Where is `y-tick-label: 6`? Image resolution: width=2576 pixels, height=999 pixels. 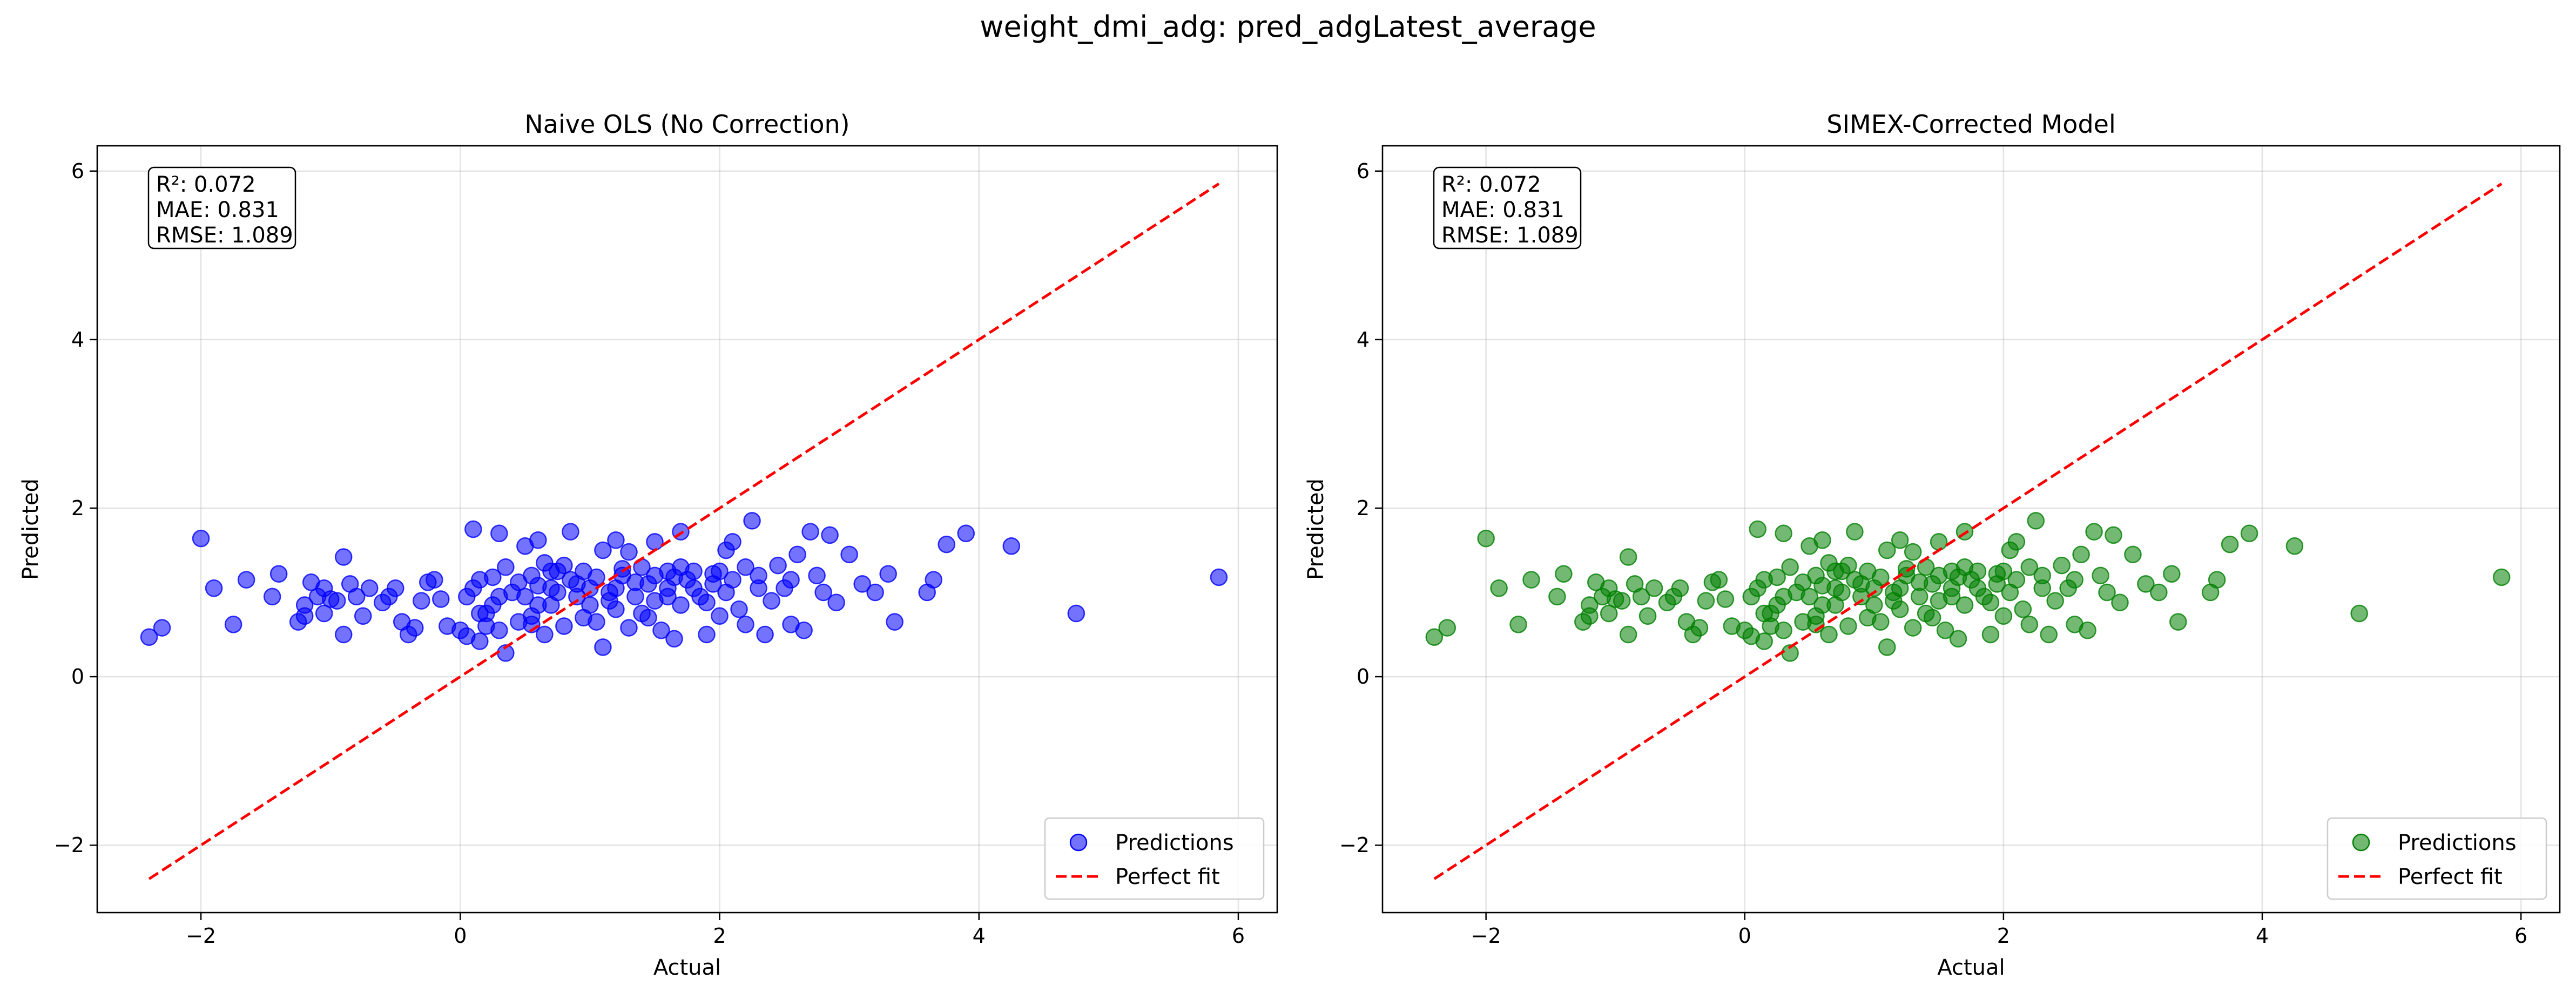
y-tick-label: 6 is located at coordinates (1363, 171).